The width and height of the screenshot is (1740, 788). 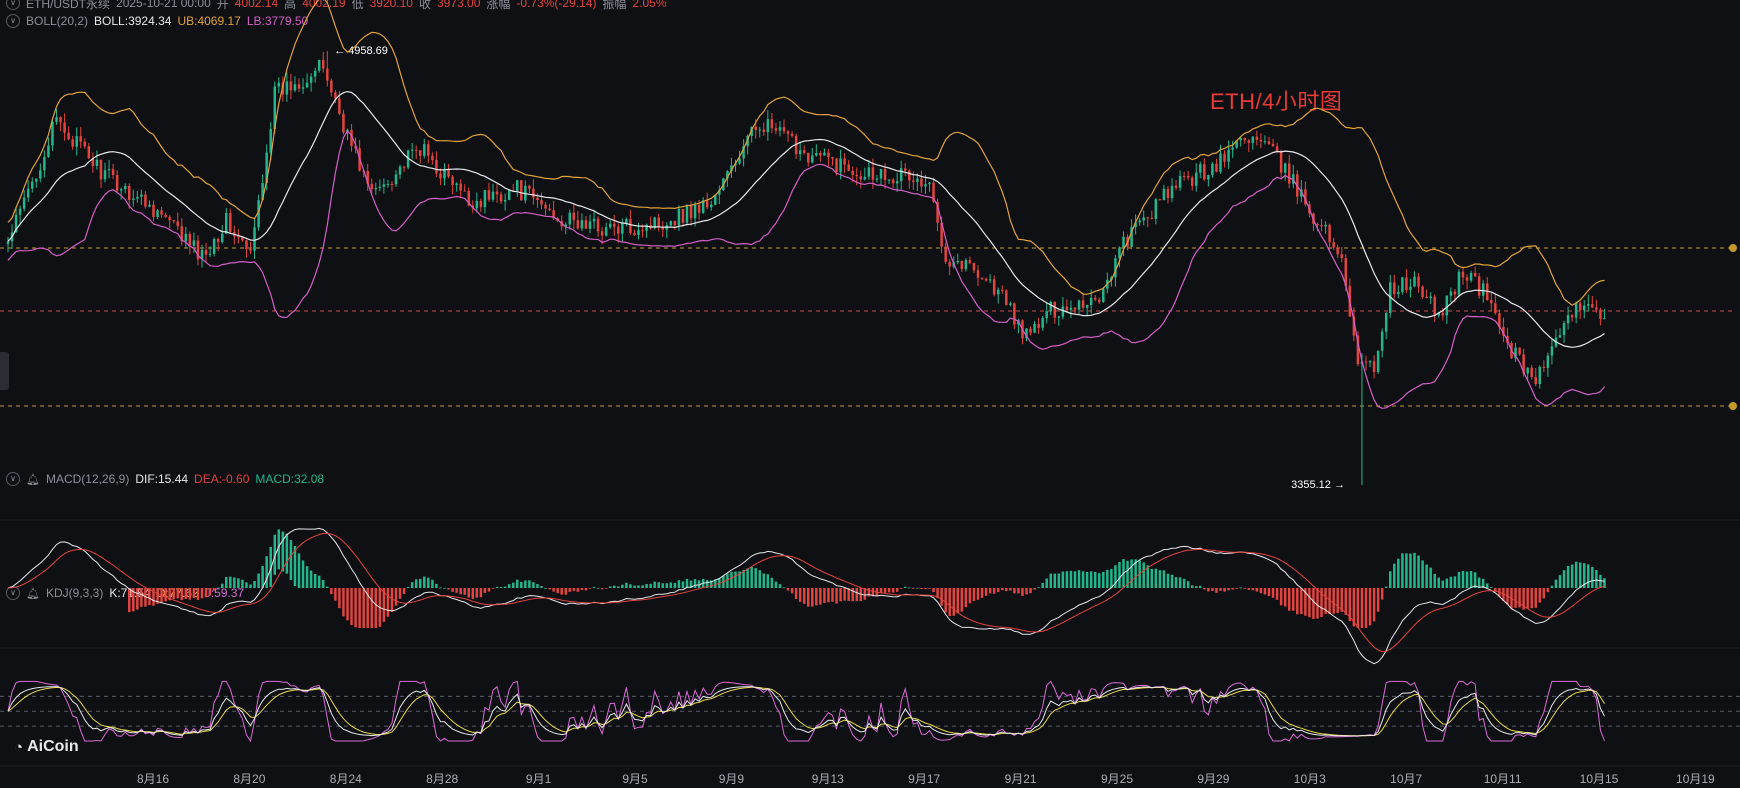 I want to click on x-tick-label: 9月21, so click(x=1020, y=779).